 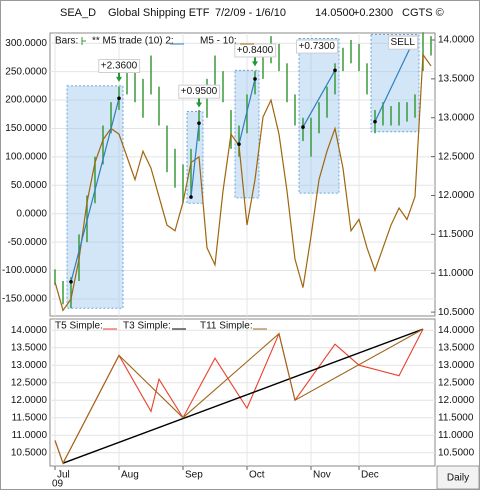 I want to click on y-tick-label: 150.0000, so click(x=26, y=128).